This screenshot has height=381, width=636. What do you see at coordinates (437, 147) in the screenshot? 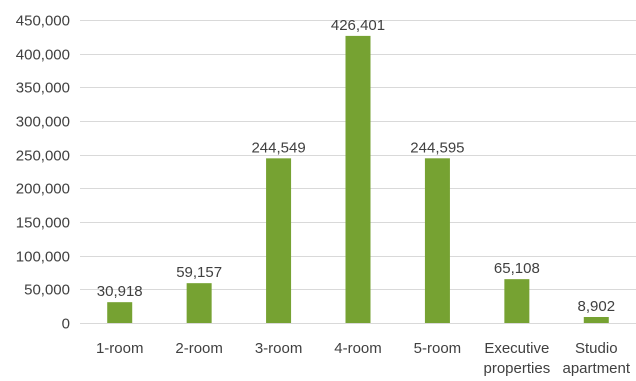
I see `bar-value-label: 244,595` at bounding box center [437, 147].